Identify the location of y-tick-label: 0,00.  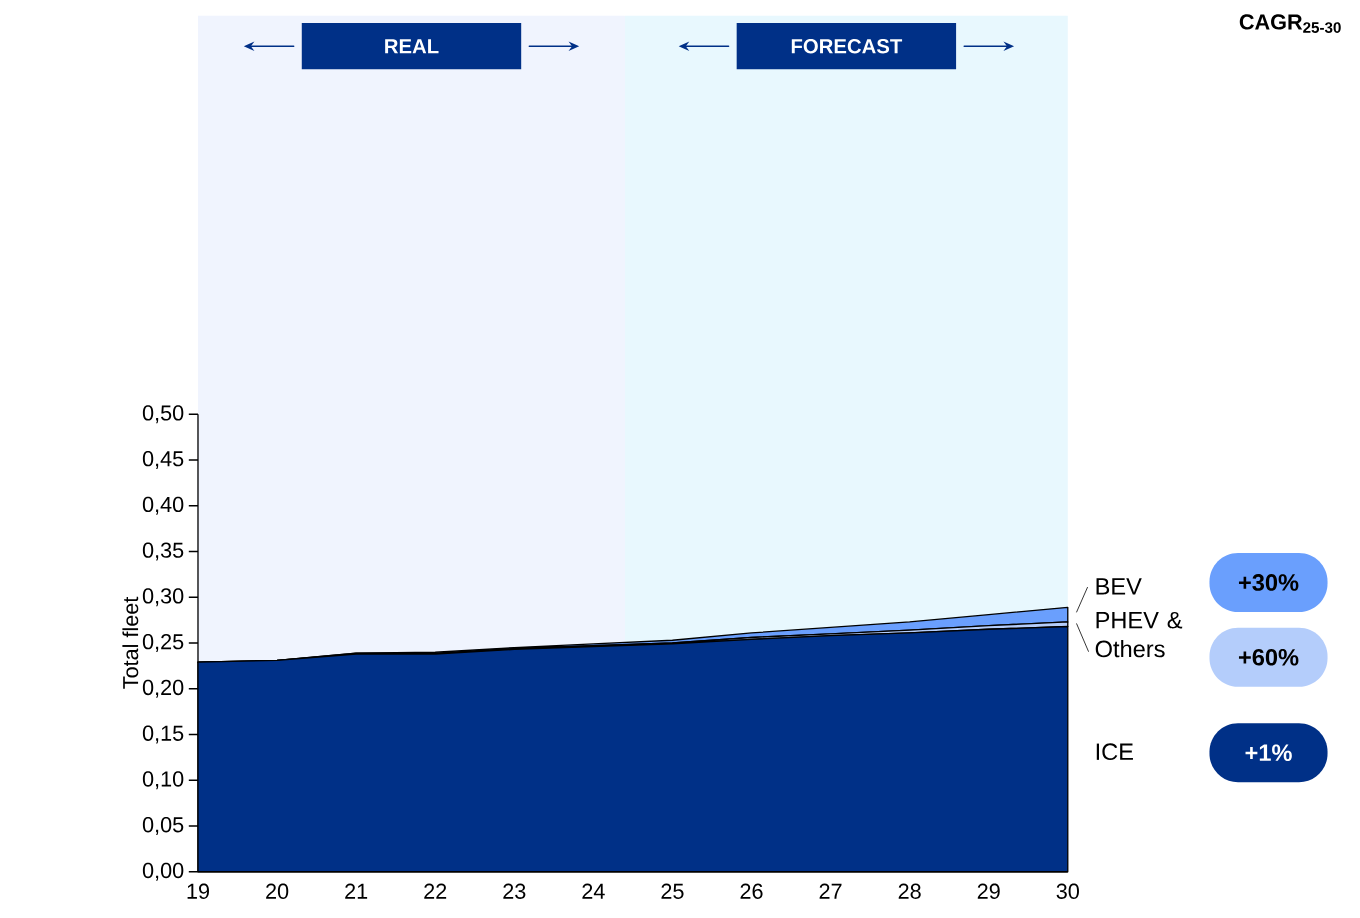
(163, 871).